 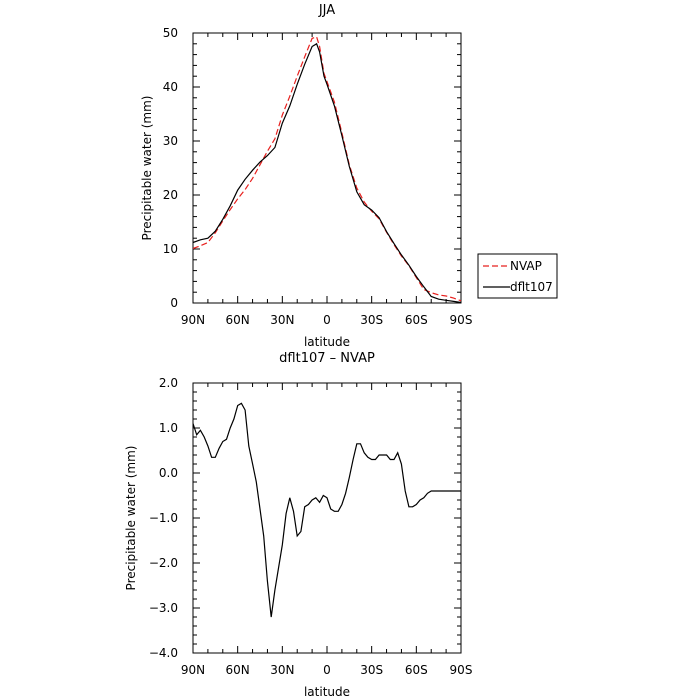 What do you see at coordinates (526, 266) in the screenshot?
I see `legend-label-nvap: NVAP` at bounding box center [526, 266].